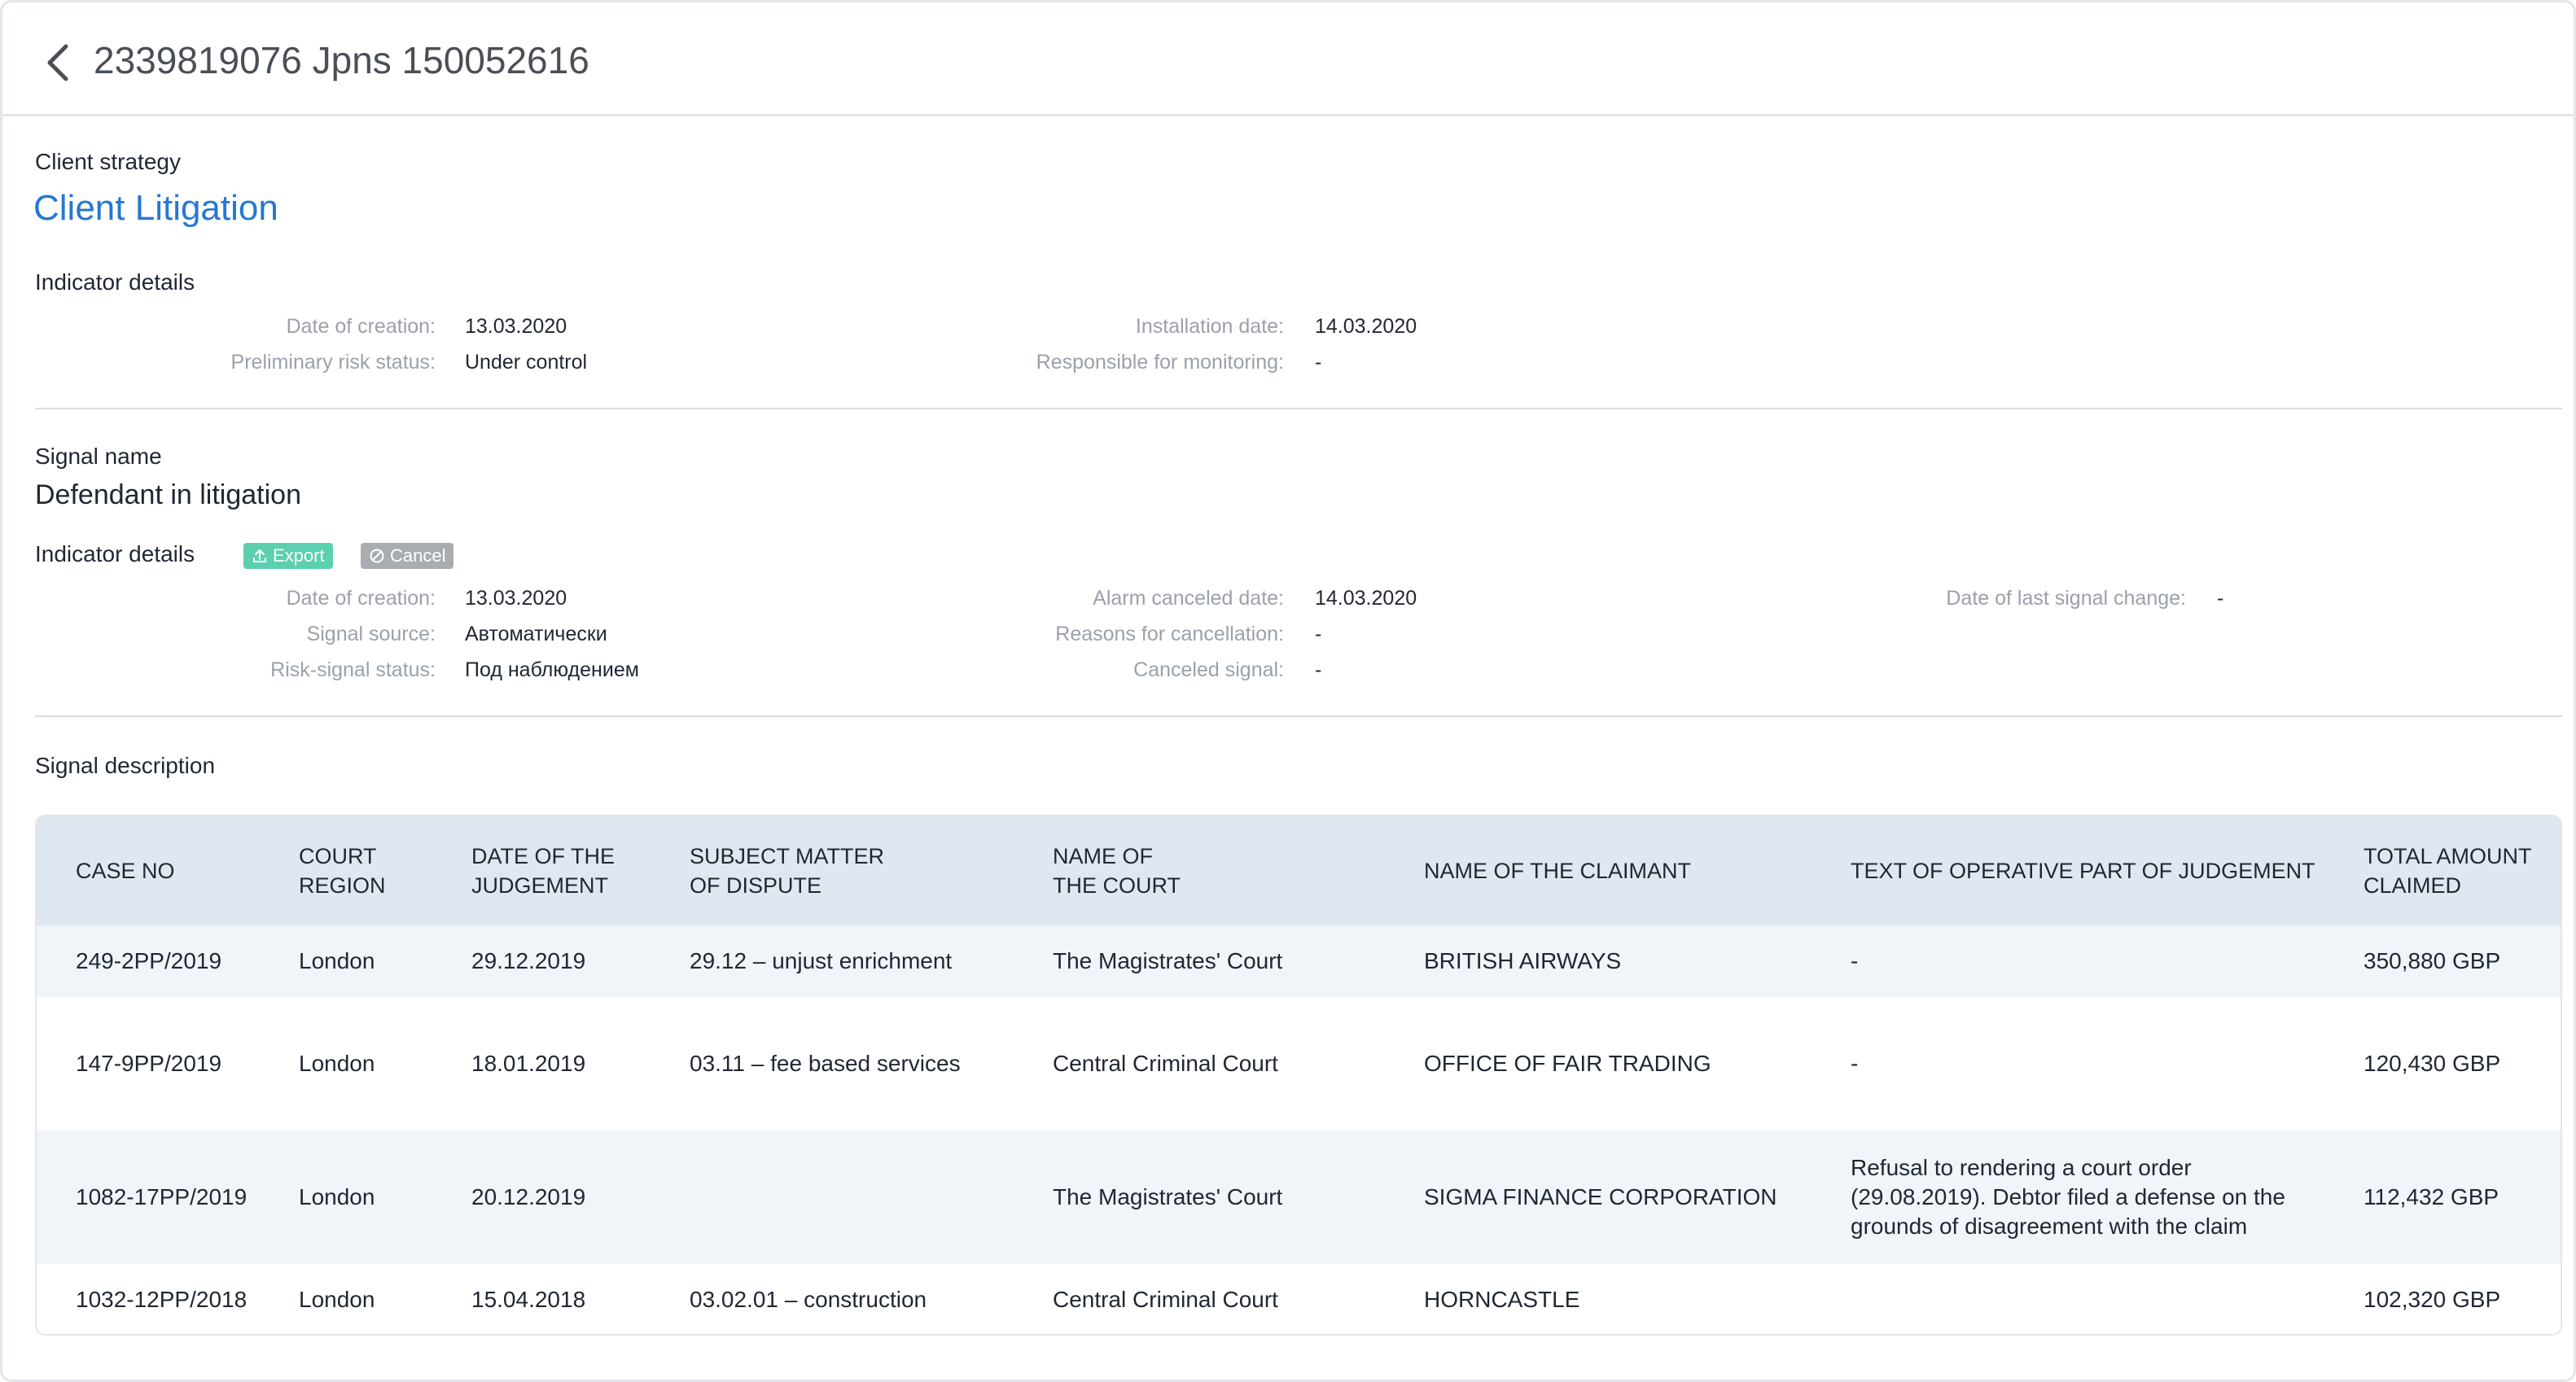 This screenshot has height=1382, width=2576. Describe the element at coordinates (418, 555) in the screenshot. I see `cancel-label: Cancel` at that location.